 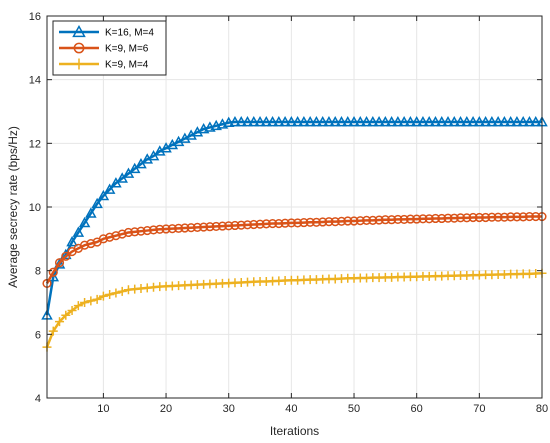 What do you see at coordinates (79, 31) in the screenshot?
I see `legend-marker` at bounding box center [79, 31].